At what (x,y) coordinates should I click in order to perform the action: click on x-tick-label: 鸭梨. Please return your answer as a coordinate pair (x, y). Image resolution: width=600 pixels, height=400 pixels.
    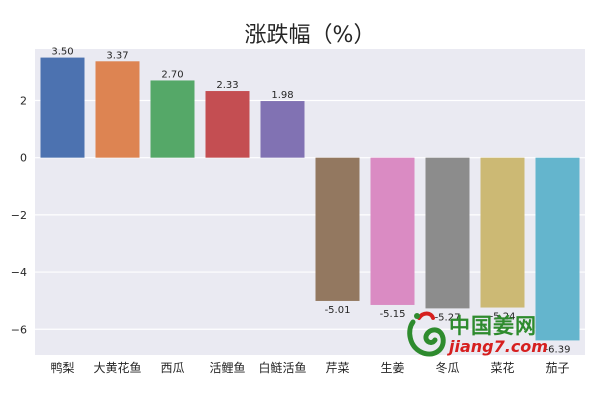
    Looking at the image, I should click on (62, 368).